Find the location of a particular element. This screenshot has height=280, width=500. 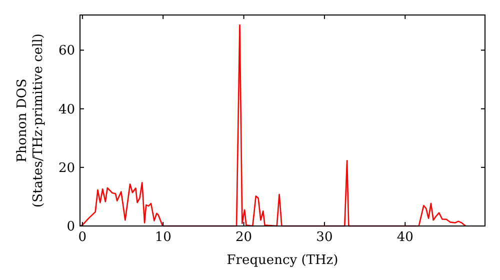

x-tick-label: 20 is located at coordinates (244, 237).